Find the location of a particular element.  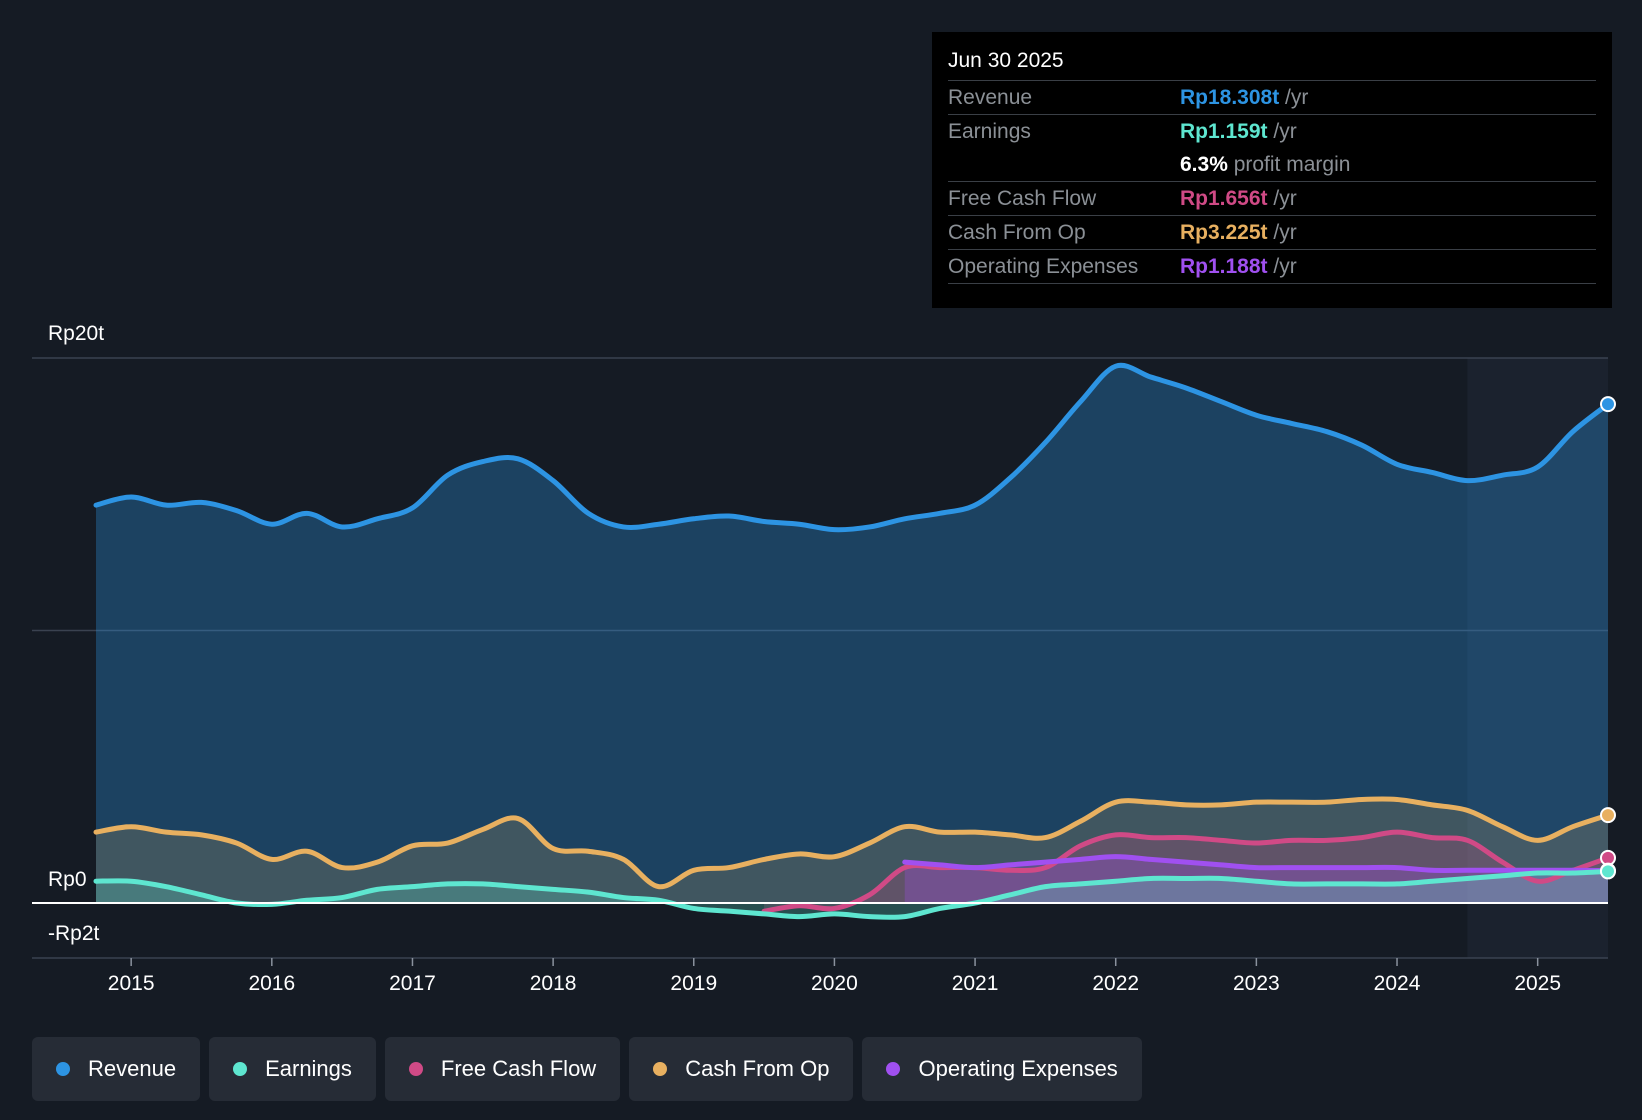

x-tick-label: 2022 is located at coordinates (1115, 983).